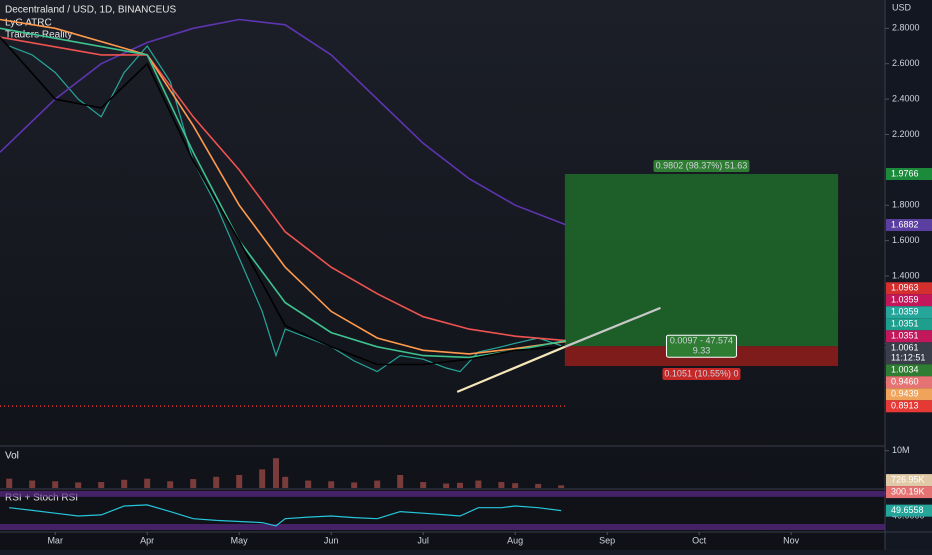  What do you see at coordinates (701, 260) in the screenshot?
I see `take-profit-zone` at bounding box center [701, 260].